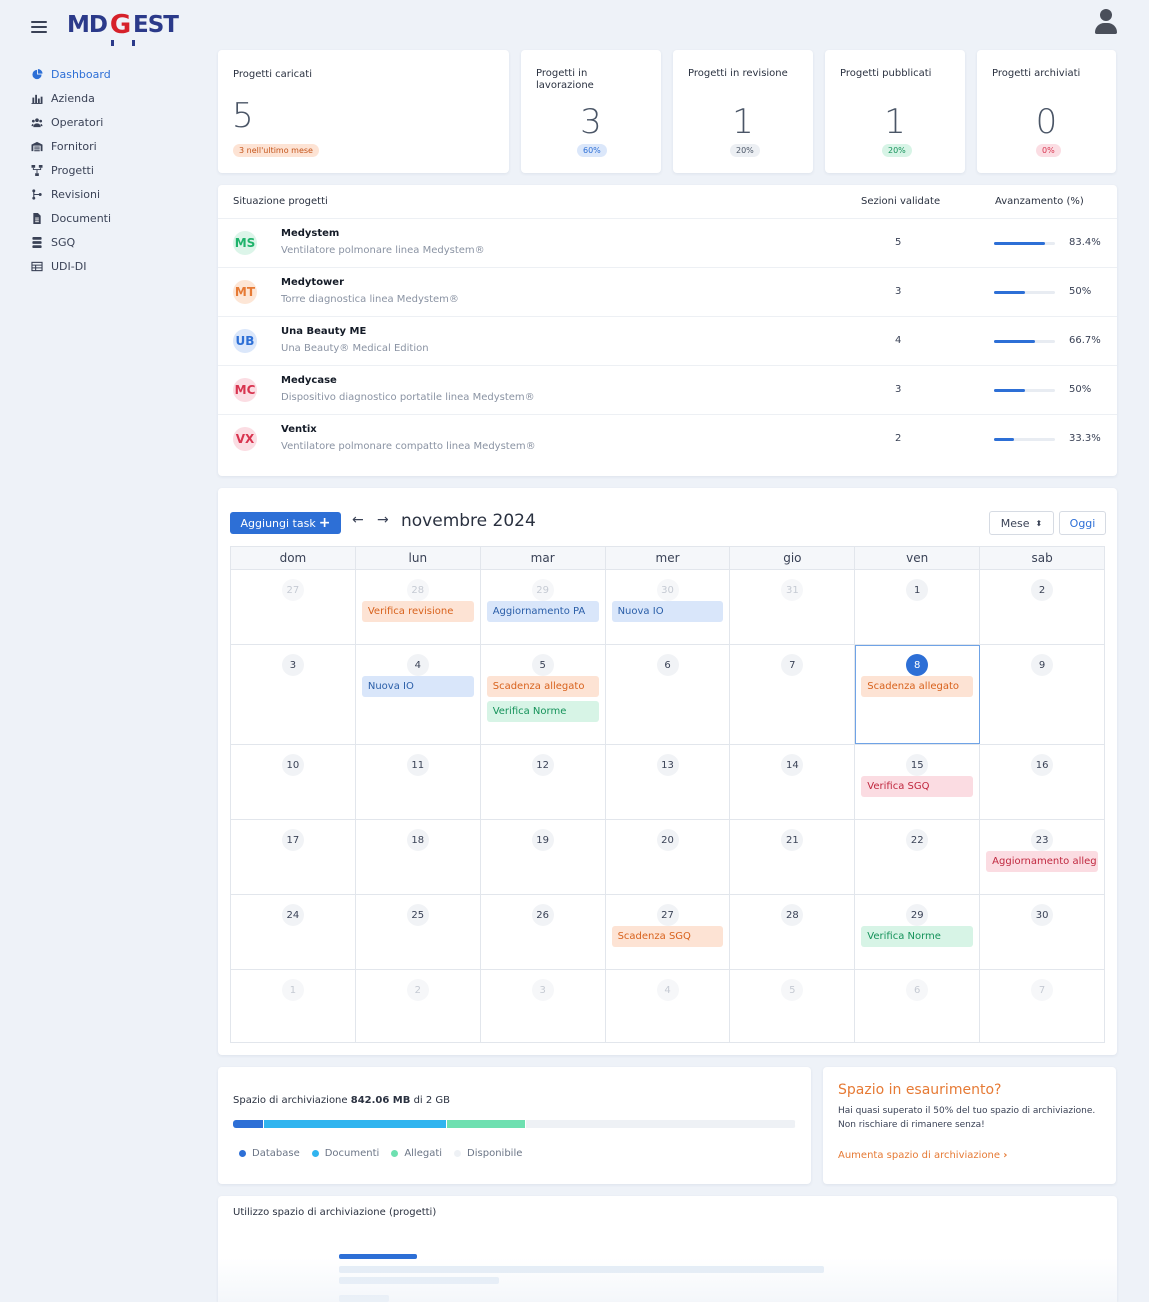 Image resolution: width=1149 pixels, height=1302 pixels. I want to click on calendar-day: 28 Verifica revisione, so click(418, 607).